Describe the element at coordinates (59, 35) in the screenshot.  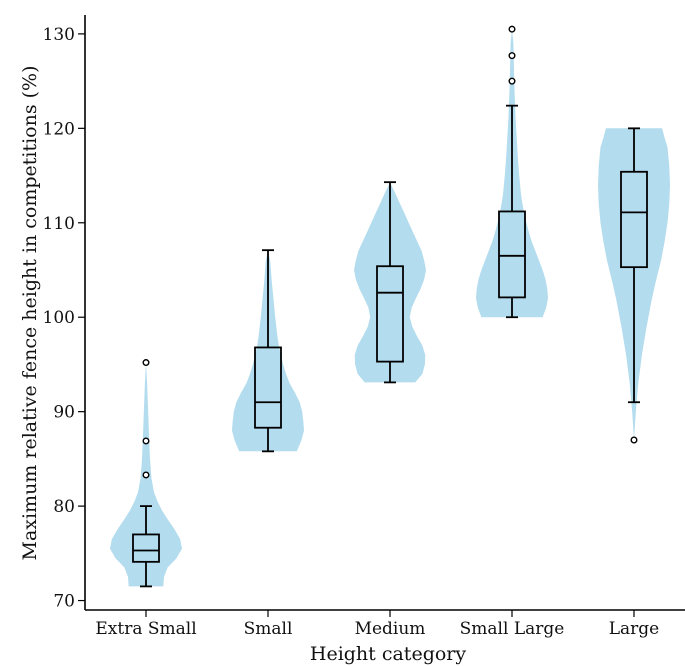
I see `y-tick-label-130: 130` at that location.